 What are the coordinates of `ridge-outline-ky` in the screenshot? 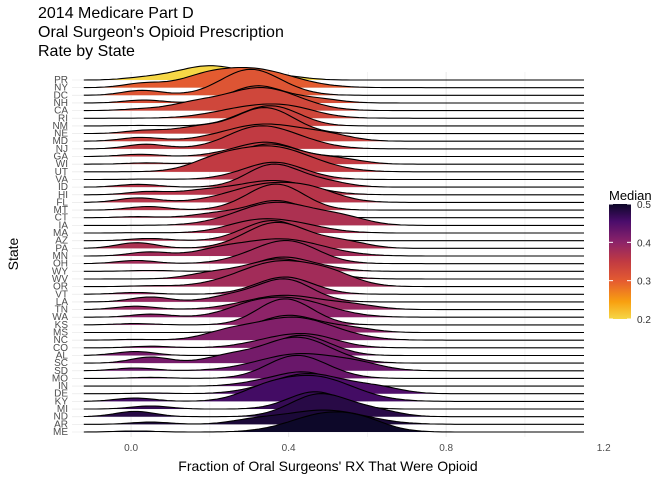 It's located at (333, 388).